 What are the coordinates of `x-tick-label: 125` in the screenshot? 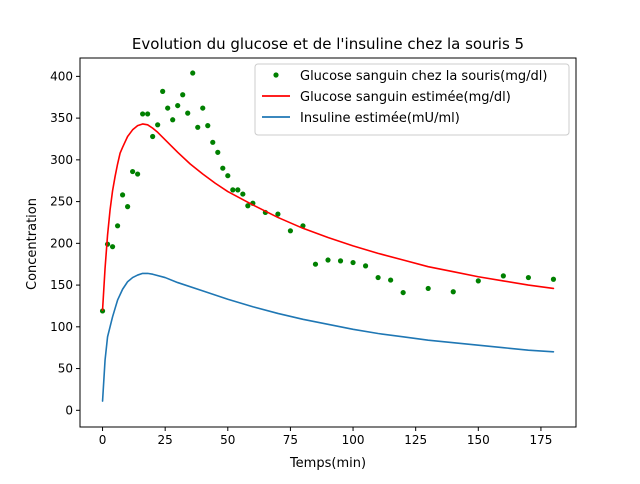 It's located at (415, 440).